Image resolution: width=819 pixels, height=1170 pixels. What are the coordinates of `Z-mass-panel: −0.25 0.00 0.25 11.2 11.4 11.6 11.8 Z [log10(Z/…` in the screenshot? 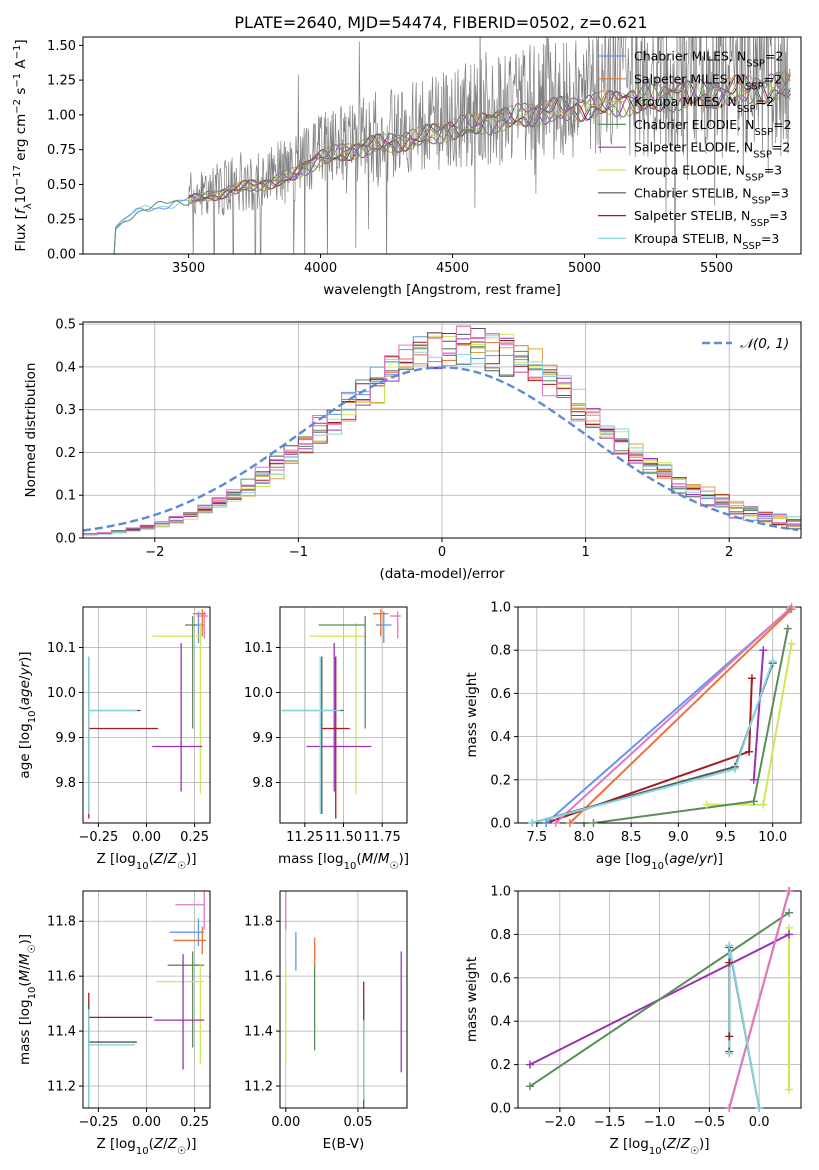 It's located at (114, 1023).